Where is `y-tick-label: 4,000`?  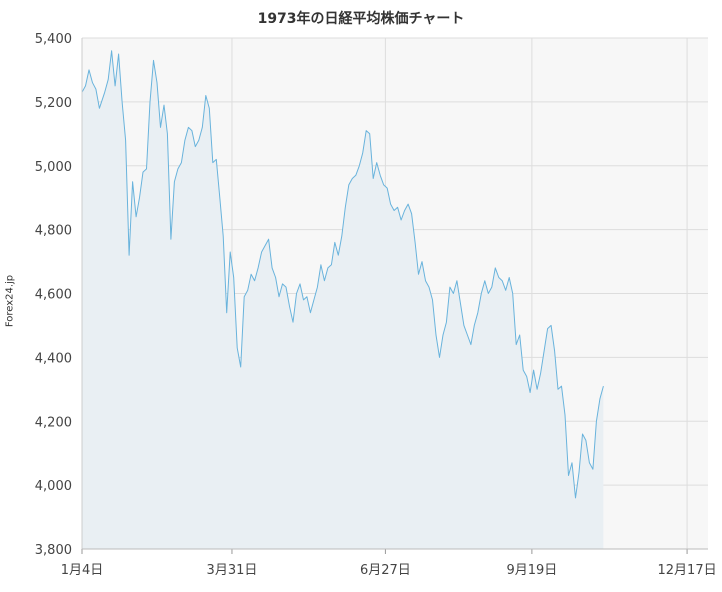 y-tick-label: 4,000 is located at coordinates (53, 486).